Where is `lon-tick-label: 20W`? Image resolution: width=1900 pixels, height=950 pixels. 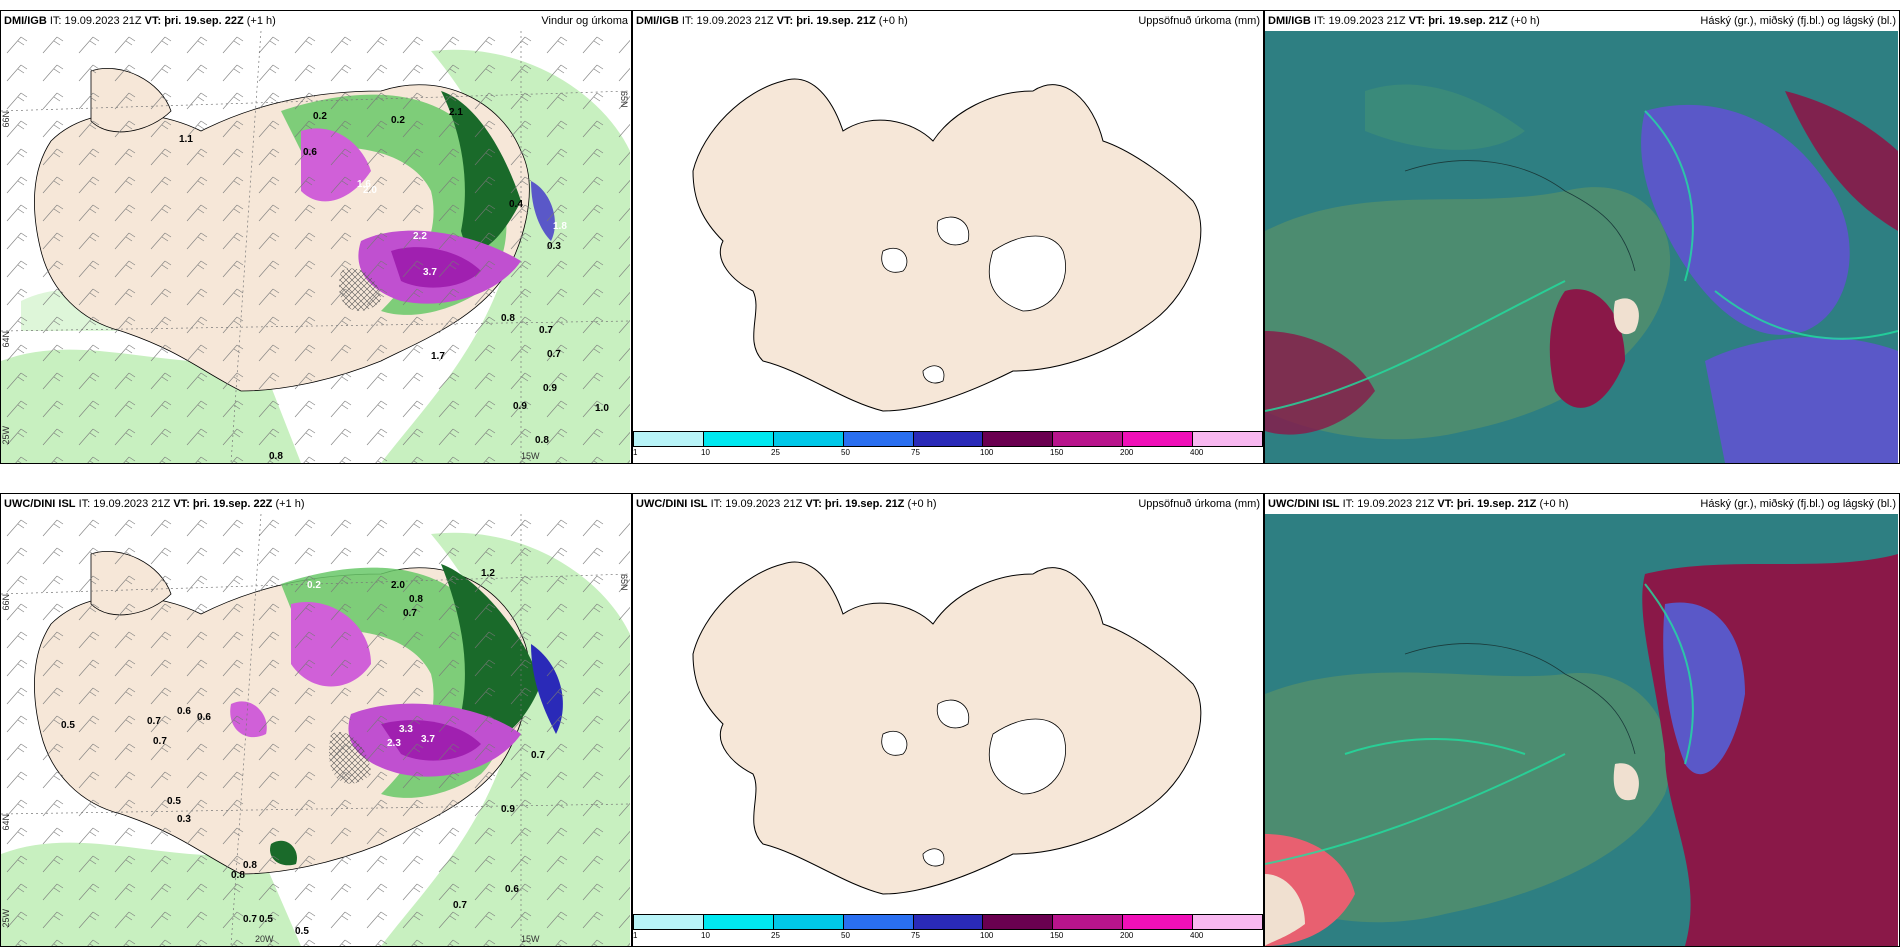
lon-tick-label: 20W is located at coordinates (264, 939).